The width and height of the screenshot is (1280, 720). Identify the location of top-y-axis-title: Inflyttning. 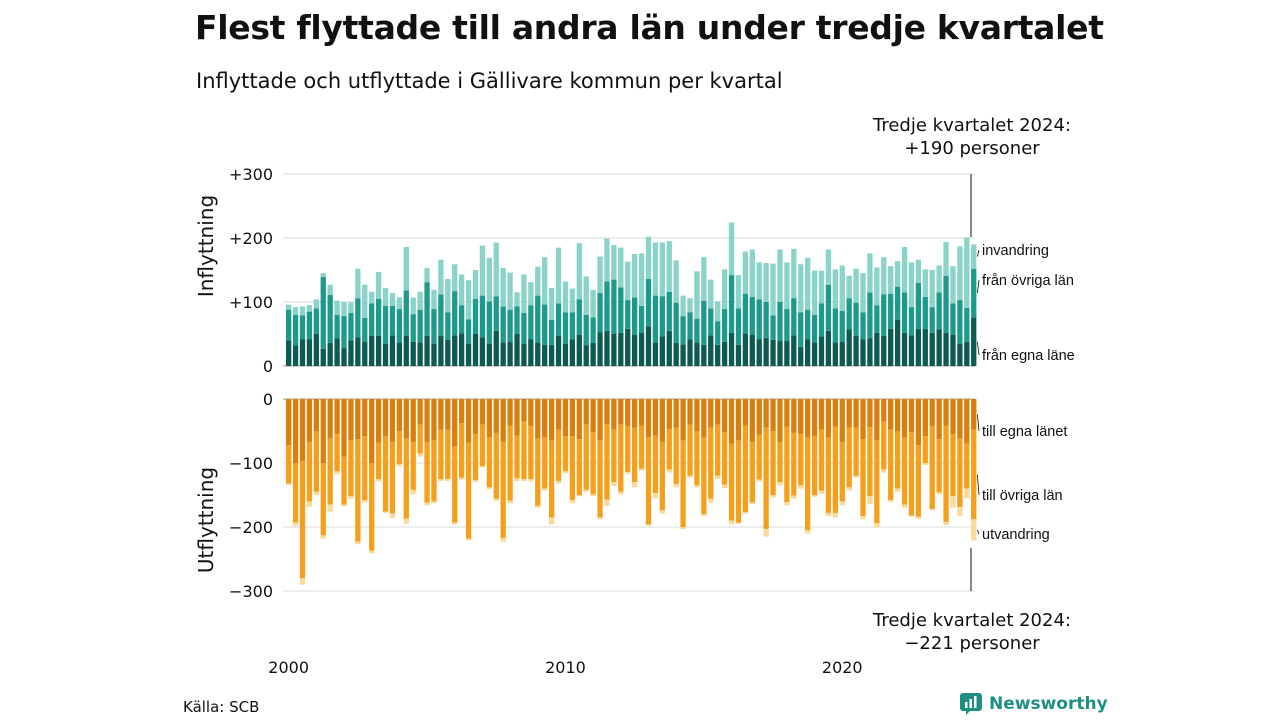
(206, 246).